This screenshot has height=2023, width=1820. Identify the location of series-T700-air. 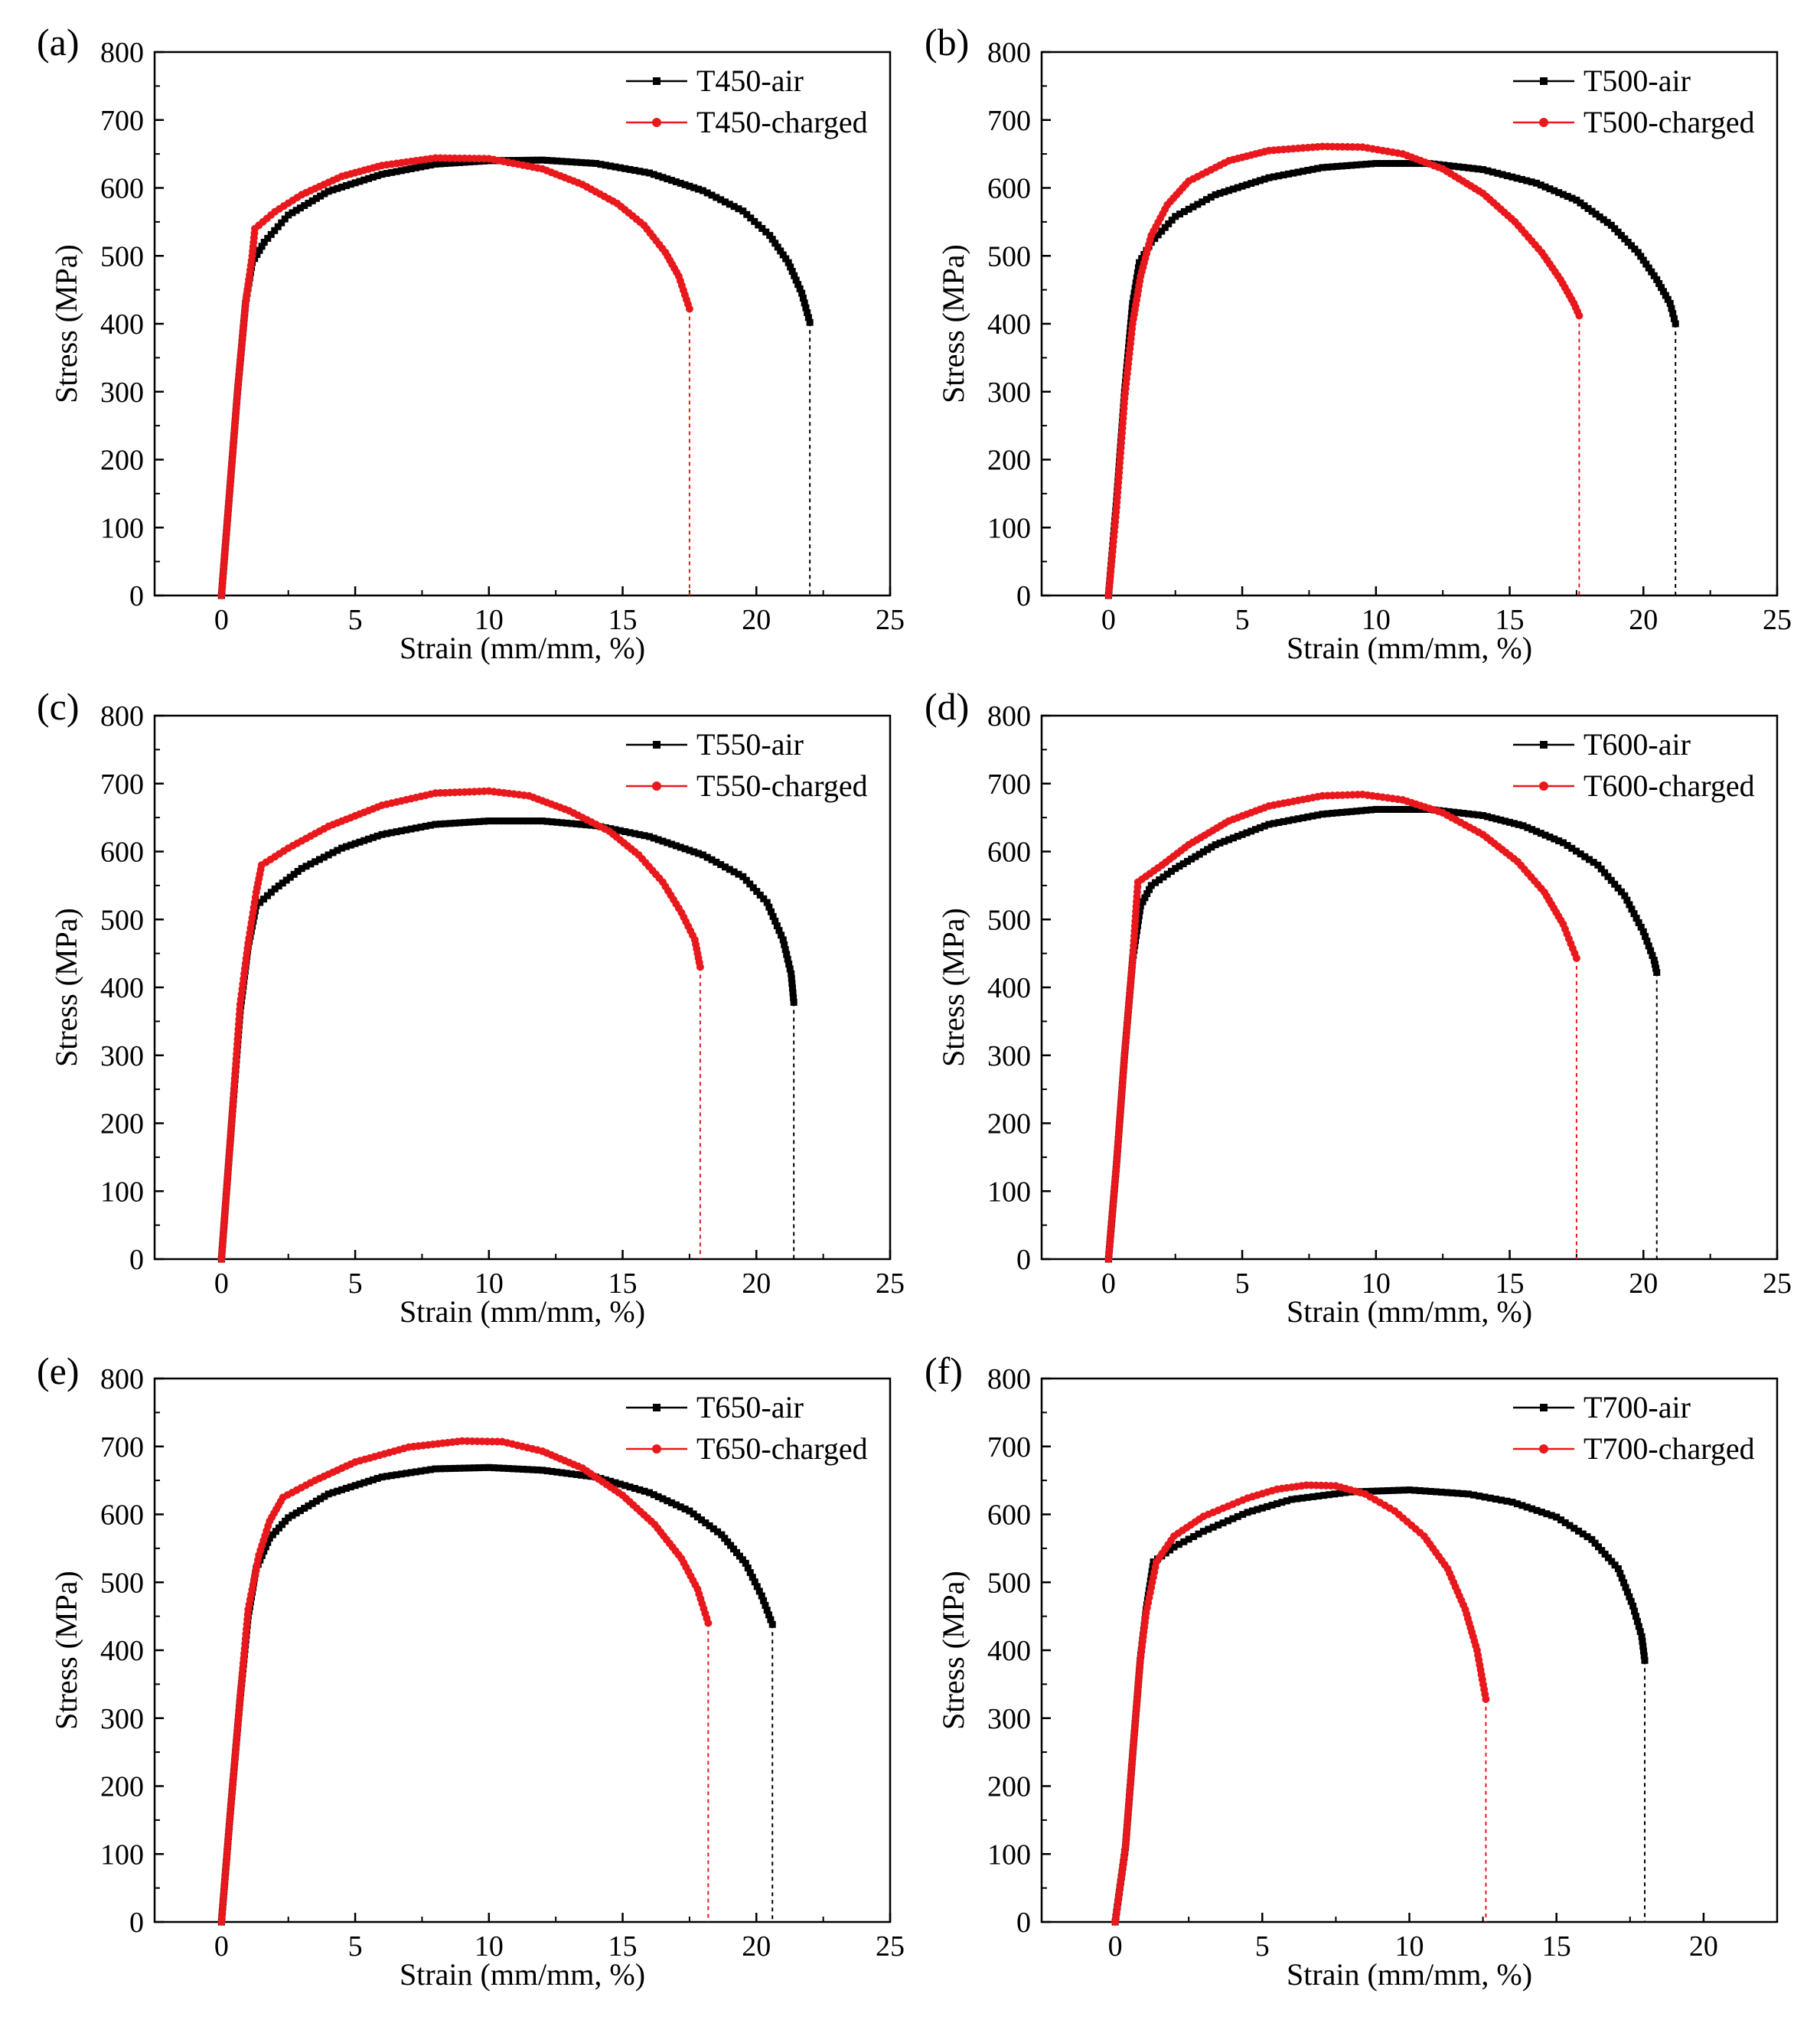
(1380, 1706).